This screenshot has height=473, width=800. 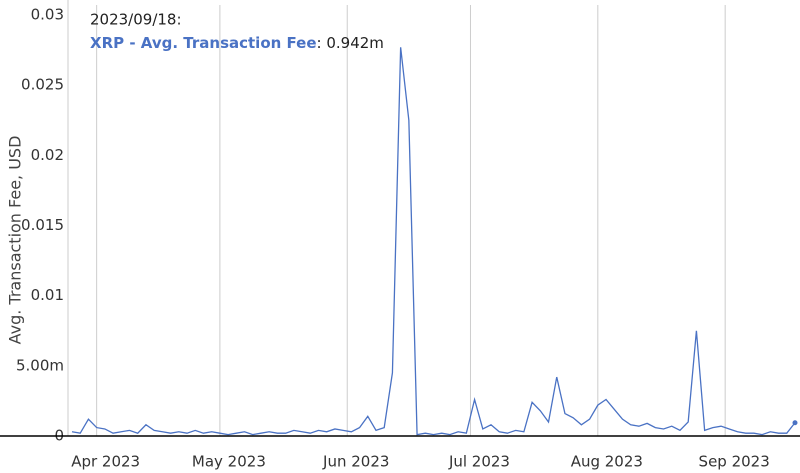 What do you see at coordinates (47, 295) in the screenshot?
I see `y-tick-label: 0.01` at bounding box center [47, 295].